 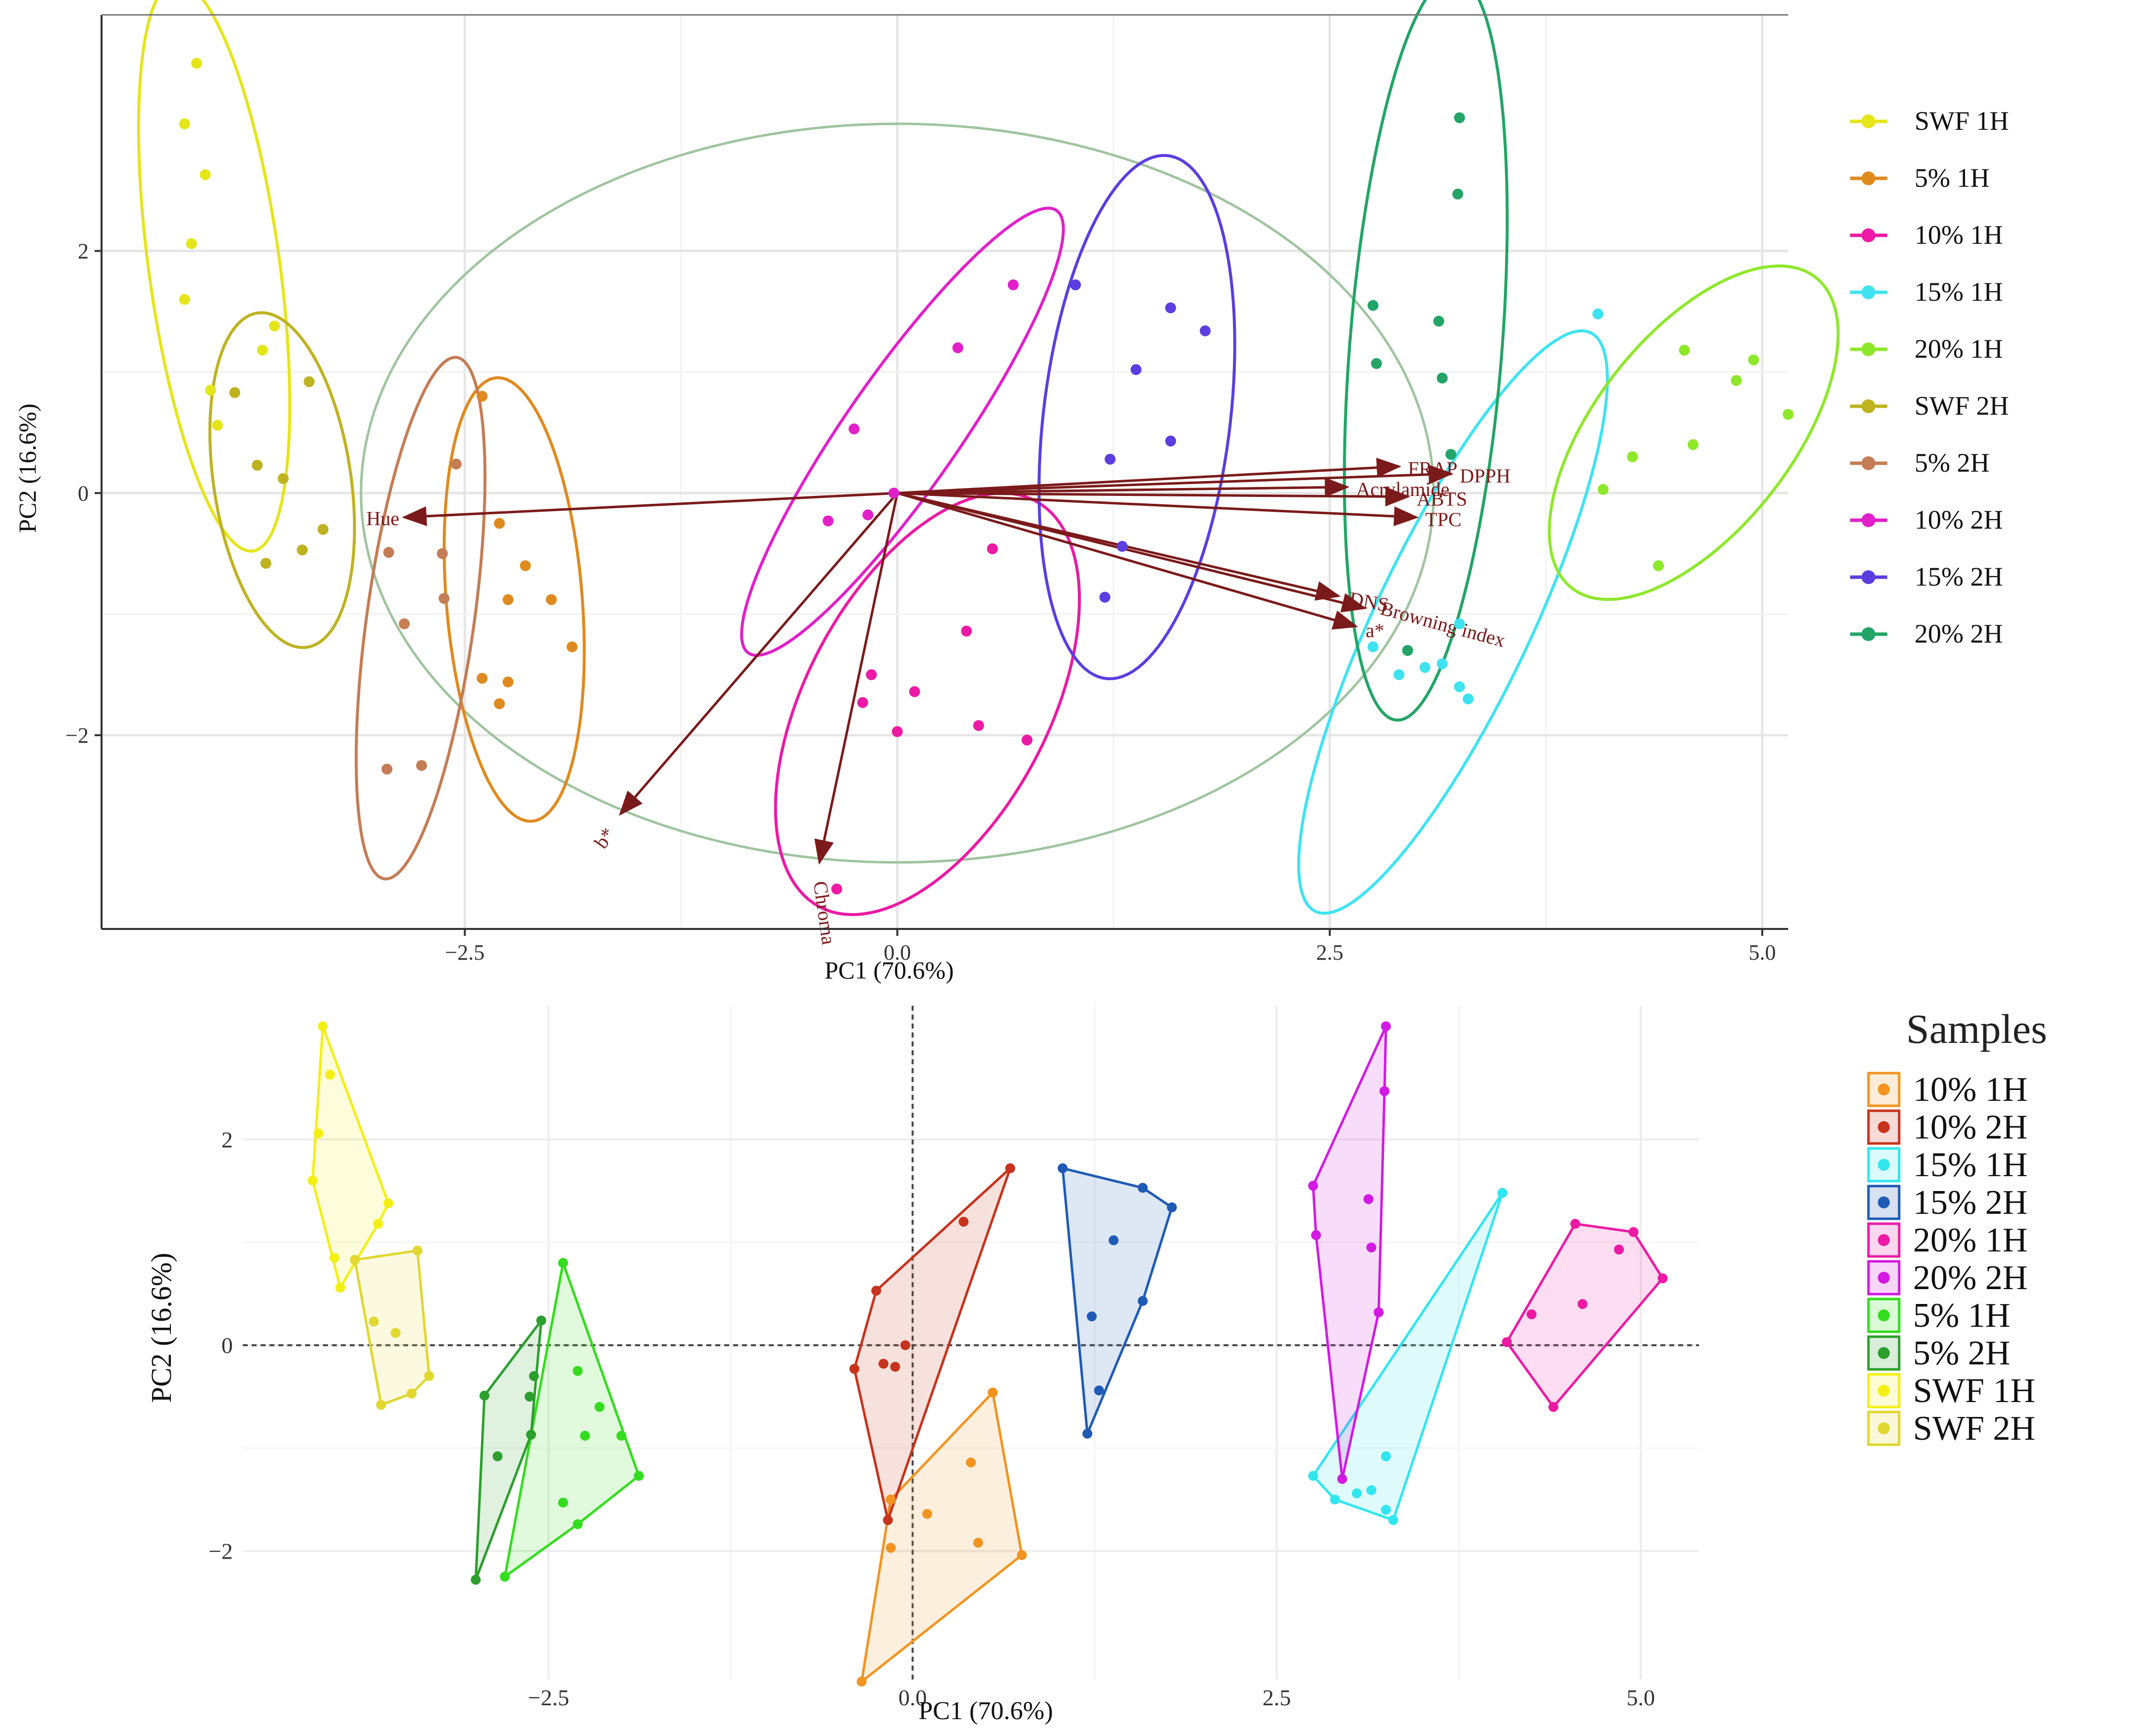 What do you see at coordinates (221, 1551) in the screenshot?
I see `y-tick-label: −2` at bounding box center [221, 1551].